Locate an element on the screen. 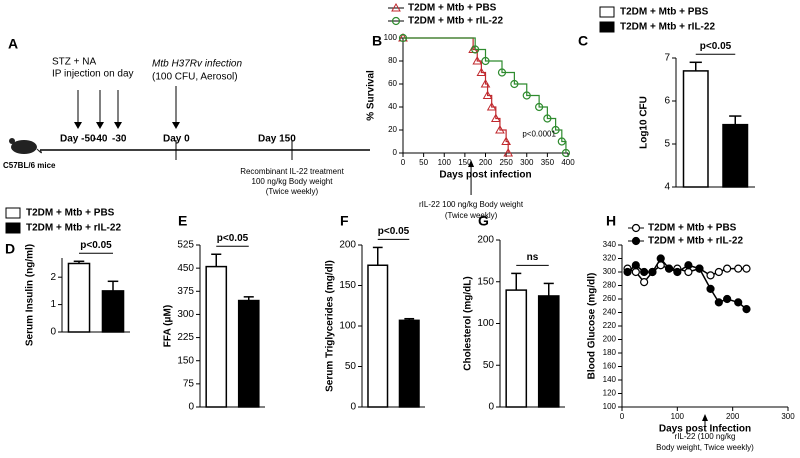 The height and width of the screenshot is (458, 800). timeline-day: -30 is located at coordinates (119, 139).